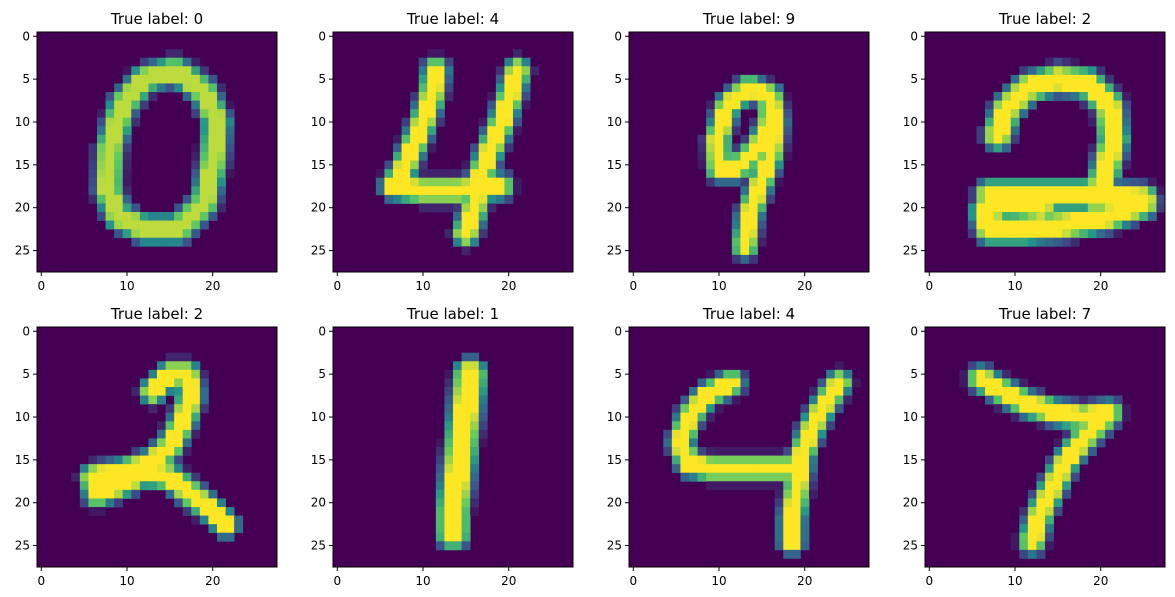 Image resolution: width=1175 pixels, height=597 pixels. What do you see at coordinates (804, 286) in the screenshot?
I see `x-tick-label: 20` at bounding box center [804, 286].